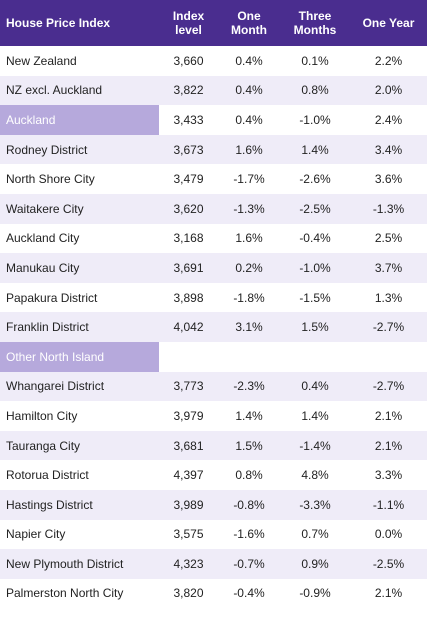 The width and height of the screenshot is (427, 617). I want to click on index-cell: 3,660, so click(188, 61).